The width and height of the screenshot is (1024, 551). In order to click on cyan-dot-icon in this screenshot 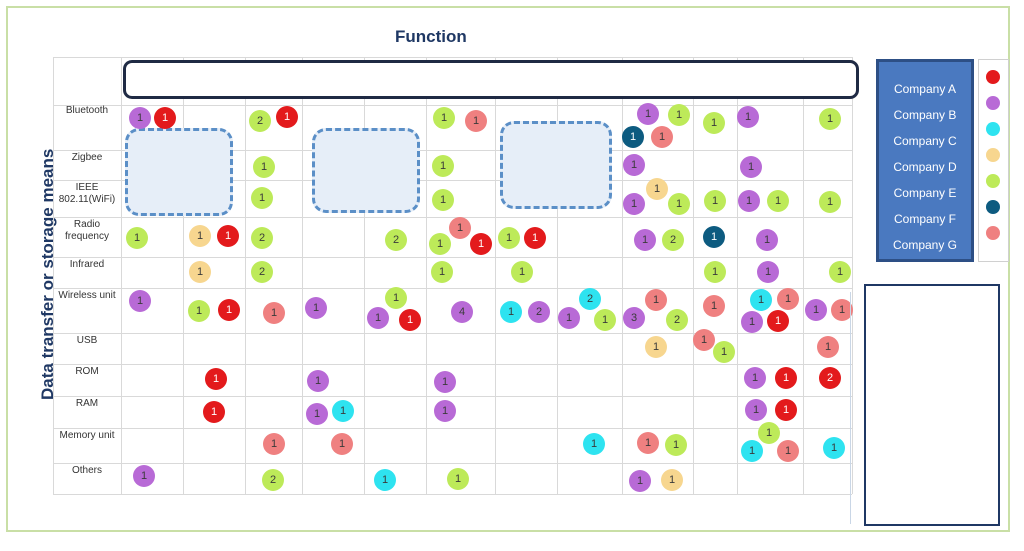, I will do `click(993, 129)`.